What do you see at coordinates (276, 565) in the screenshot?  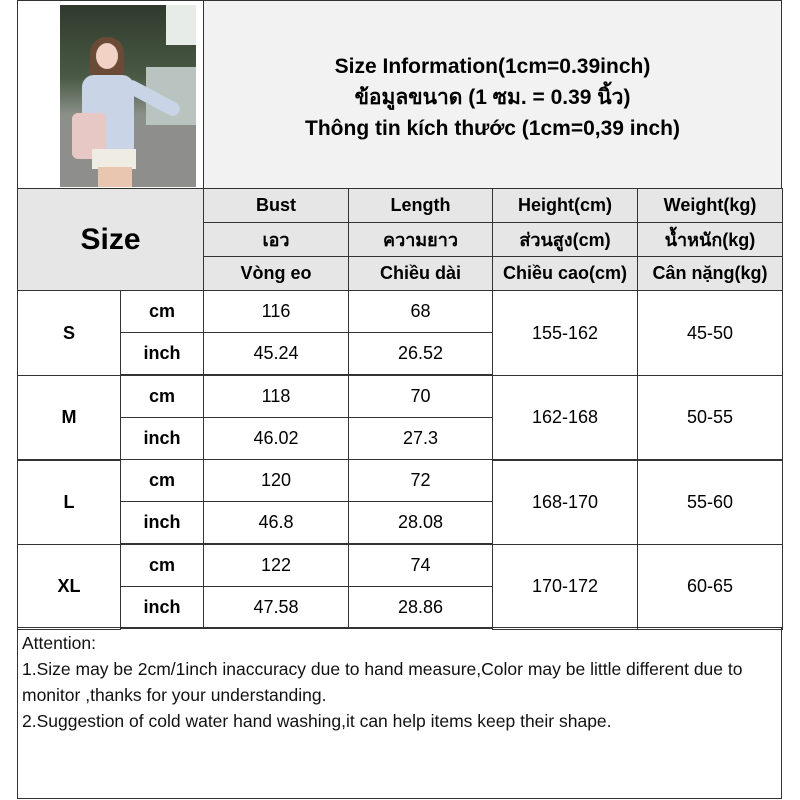 I see `bust-value: 122` at bounding box center [276, 565].